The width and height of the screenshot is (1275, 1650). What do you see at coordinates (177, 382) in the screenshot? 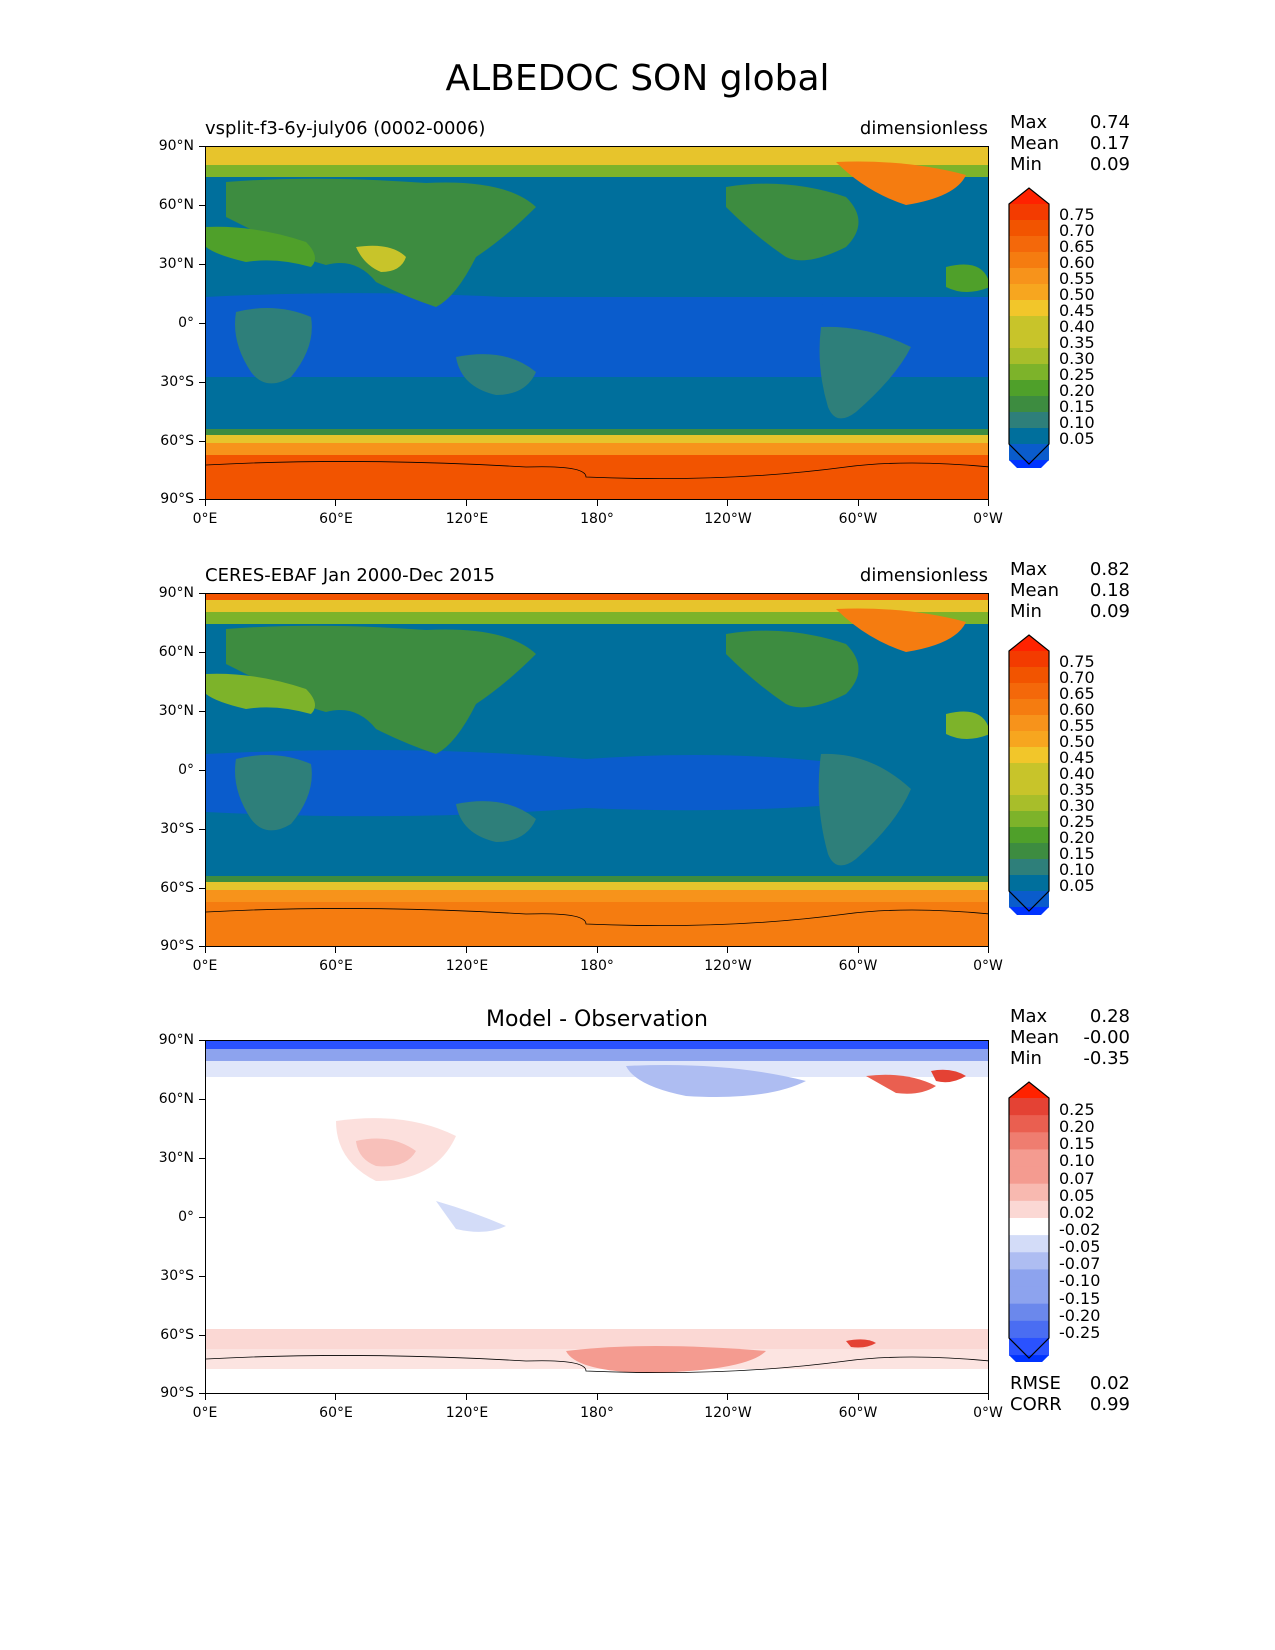
I see `lat-label: 30°S` at bounding box center [177, 382].